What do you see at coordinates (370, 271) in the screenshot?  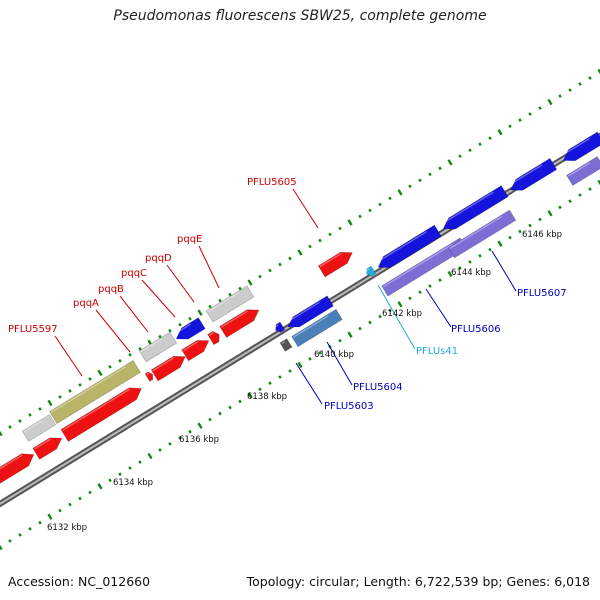 I see `pflus41-feature` at bounding box center [370, 271].